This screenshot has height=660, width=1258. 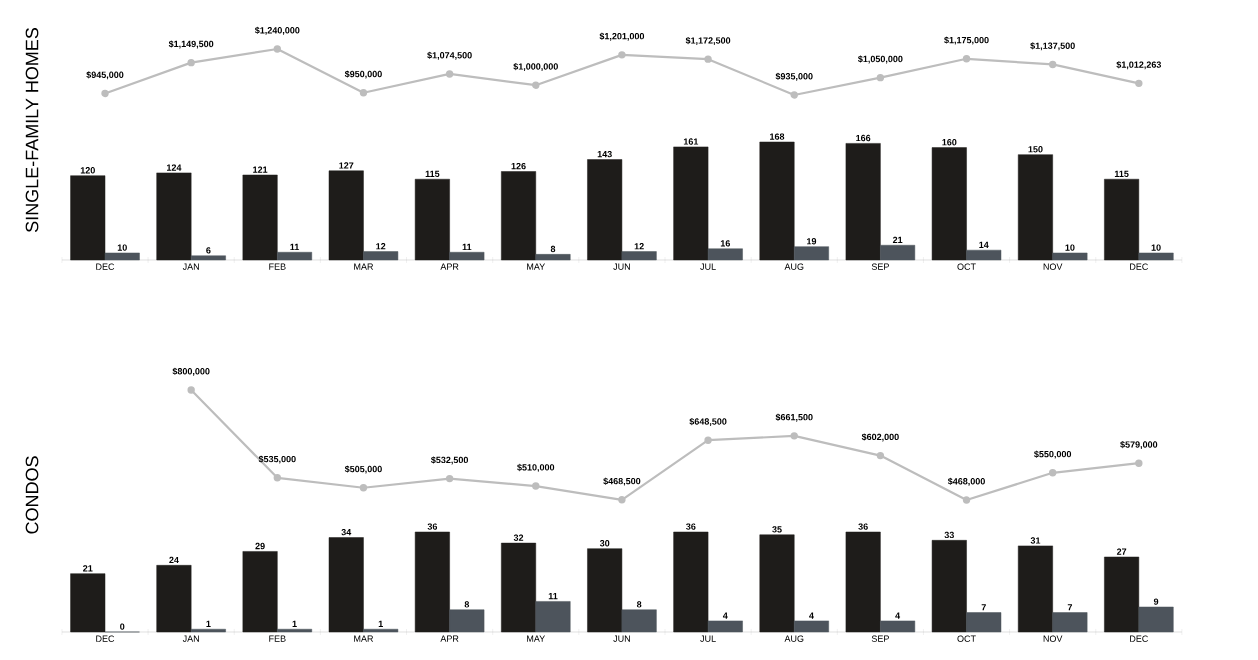 What do you see at coordinates (191, 371) in the screenshot?
I see `data-label: $800,000` at bounding box center [191, 371].